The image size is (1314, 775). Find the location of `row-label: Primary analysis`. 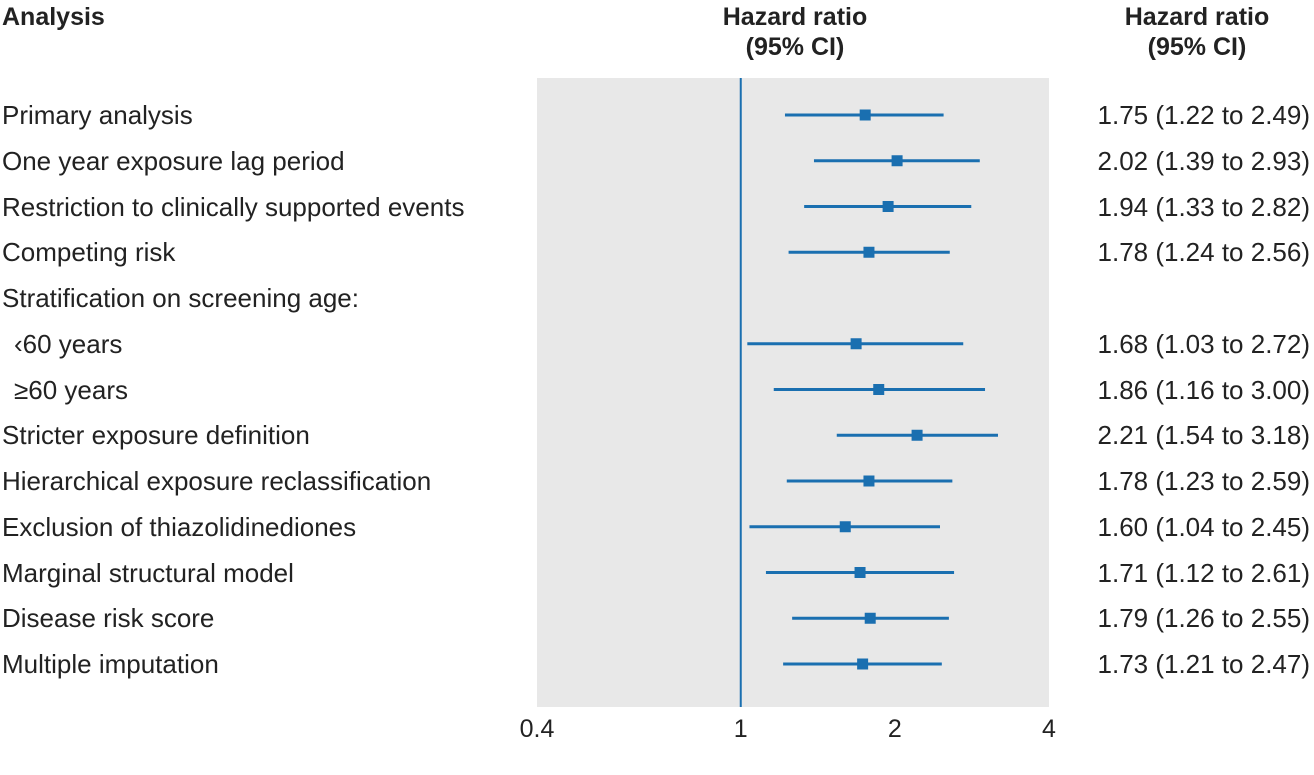

row-label: Primary analysis is located at coordinates (97, 115).